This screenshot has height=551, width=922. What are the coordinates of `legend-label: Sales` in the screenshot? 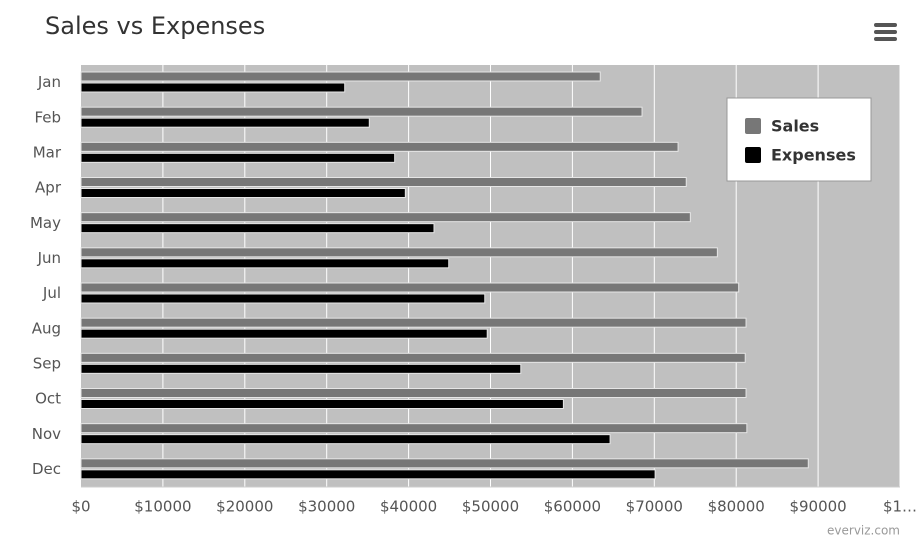 It's located at (795, 126).